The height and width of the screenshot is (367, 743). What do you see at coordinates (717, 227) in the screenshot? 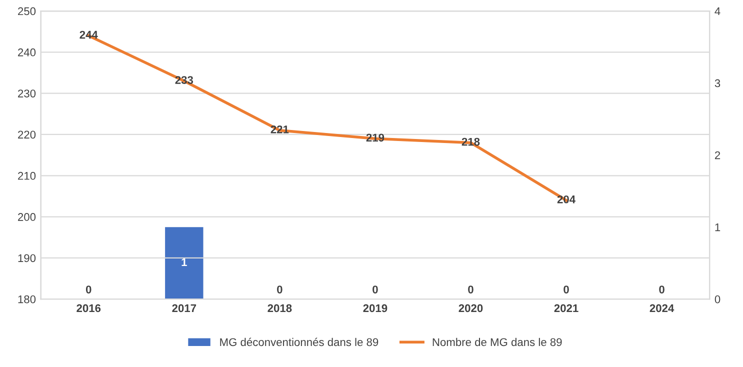
I see `y2-tick-label: 1` at bounding box center [717, 227].